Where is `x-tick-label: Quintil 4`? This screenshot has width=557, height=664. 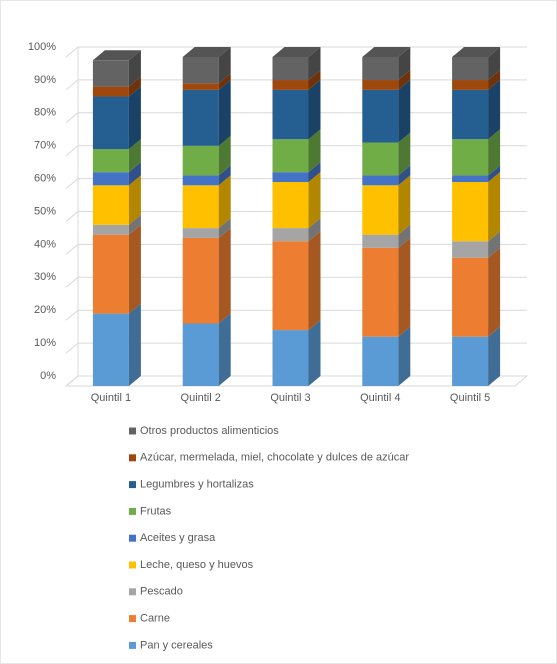 x-tick-label: Quintil 4 is located at coordinates (380, 398).